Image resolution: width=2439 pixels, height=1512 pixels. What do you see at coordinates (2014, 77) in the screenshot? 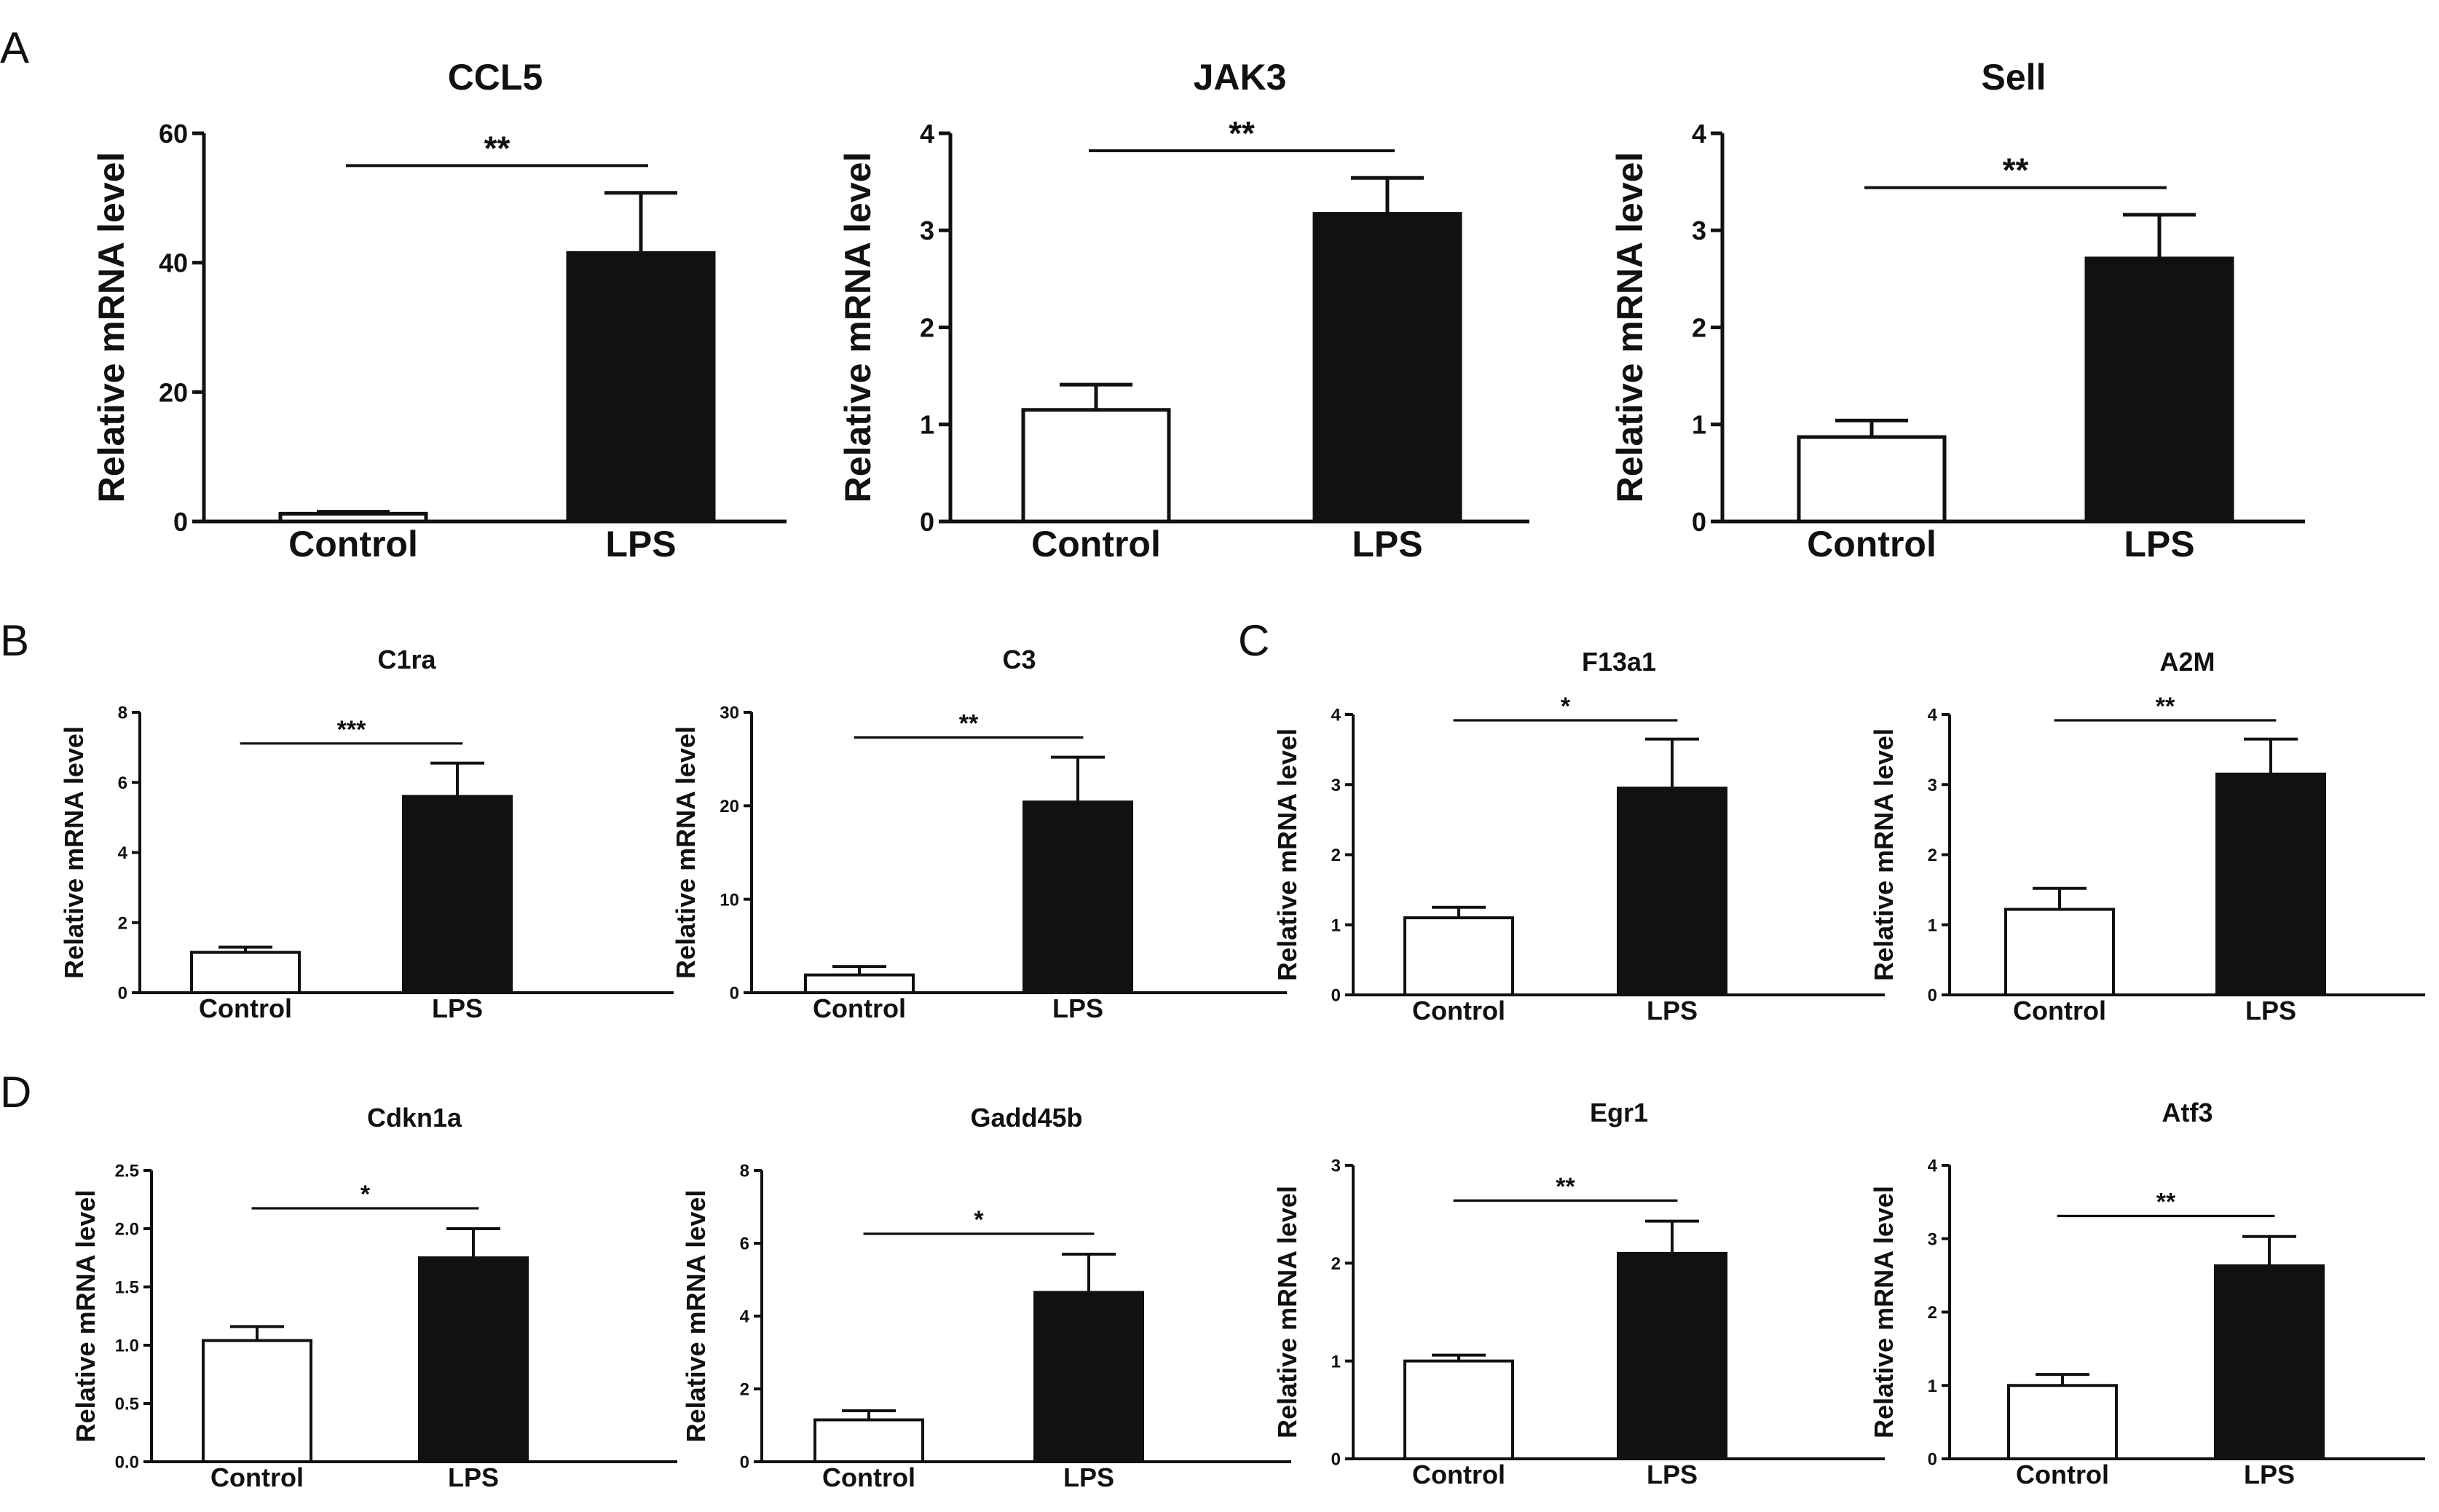
I see `chart-title: Sell` at bounding box center [2014, 77].